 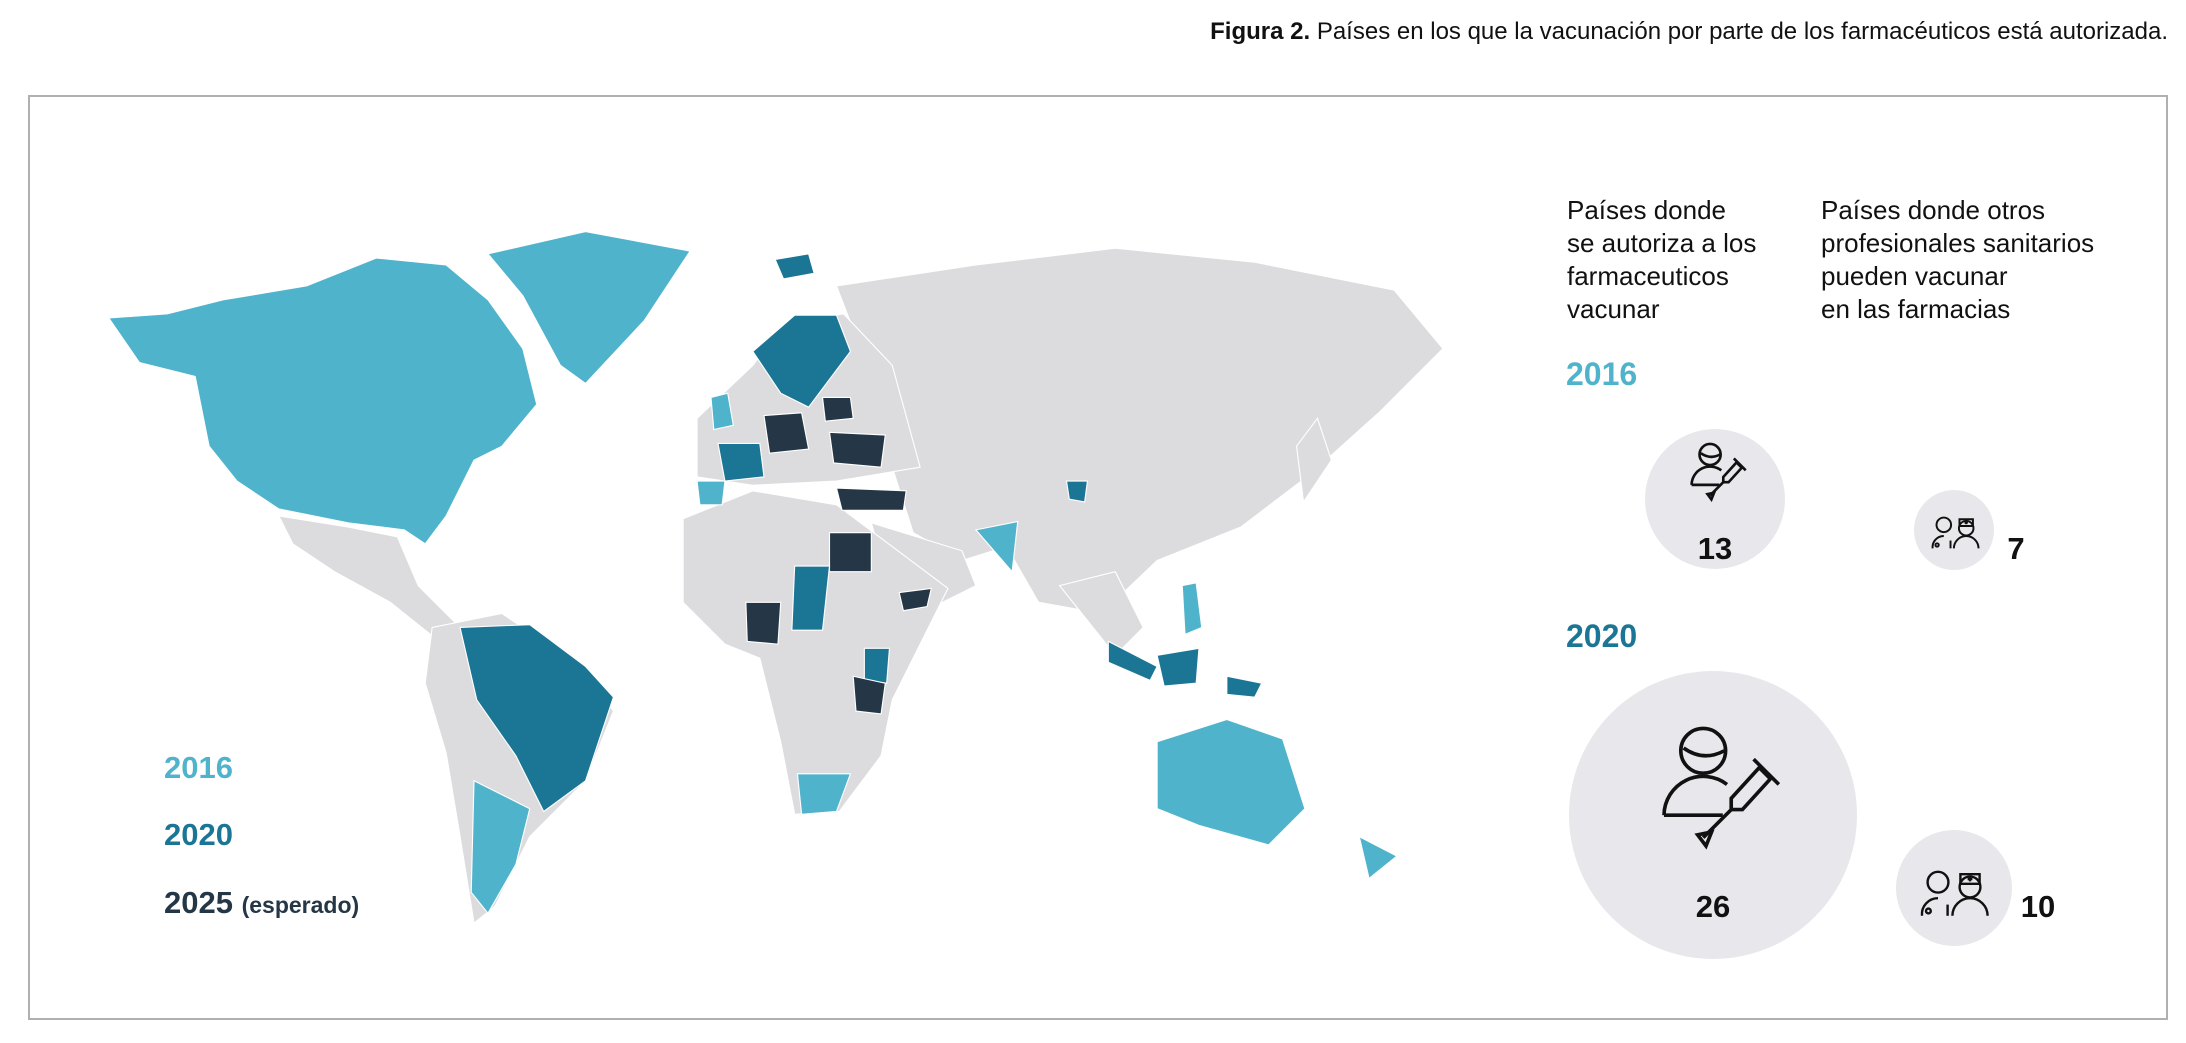 I want to click on map-poland-2025, so click(x=837, y=409).